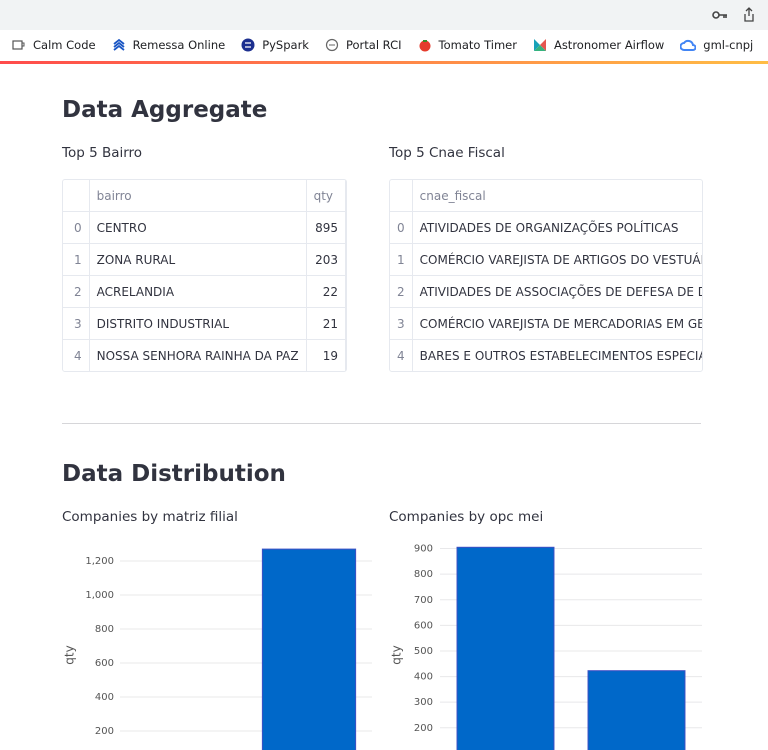 The image size is (768, 750). Describe the element at coordinates (198, 196) in the screenshot. I see `column-header: bairro` at that location.